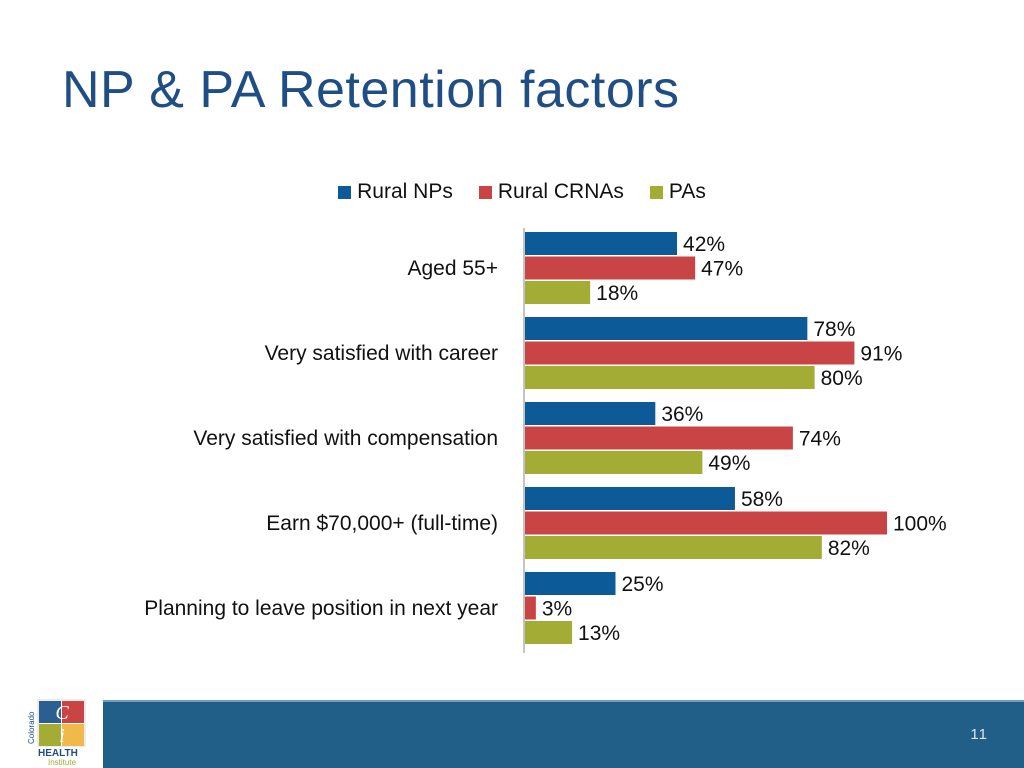 The width and height of the screenshot is (1024, 768). Describe the element at coordinates (682, 414) in the screenshot. I see `data-label-rural-nps-very-satisfied-with-compensation: 36%` at that location.